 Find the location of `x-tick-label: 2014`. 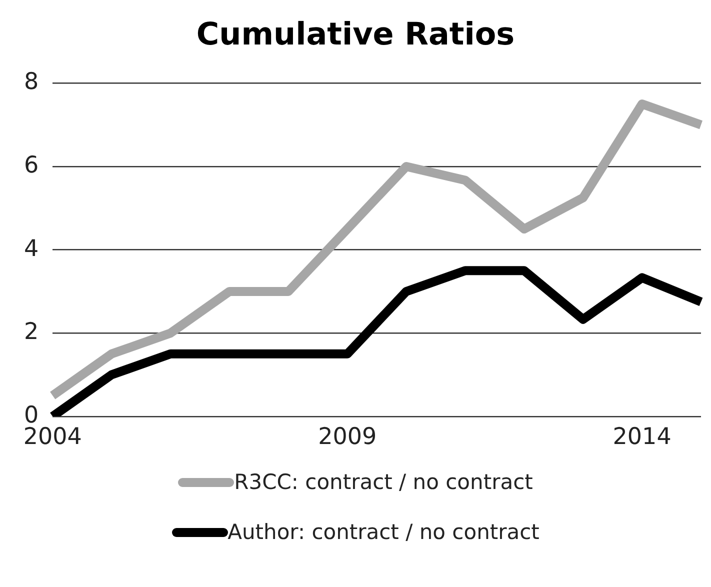

x-tick-label: 2014 is located at coordinates (642, 437).